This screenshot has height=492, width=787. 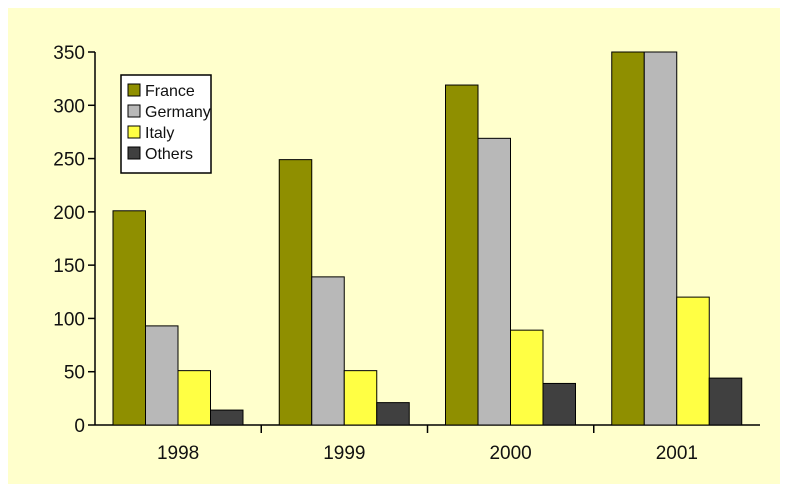 I want to click on x-tick-label: 2001, so click(x=677, y=453).